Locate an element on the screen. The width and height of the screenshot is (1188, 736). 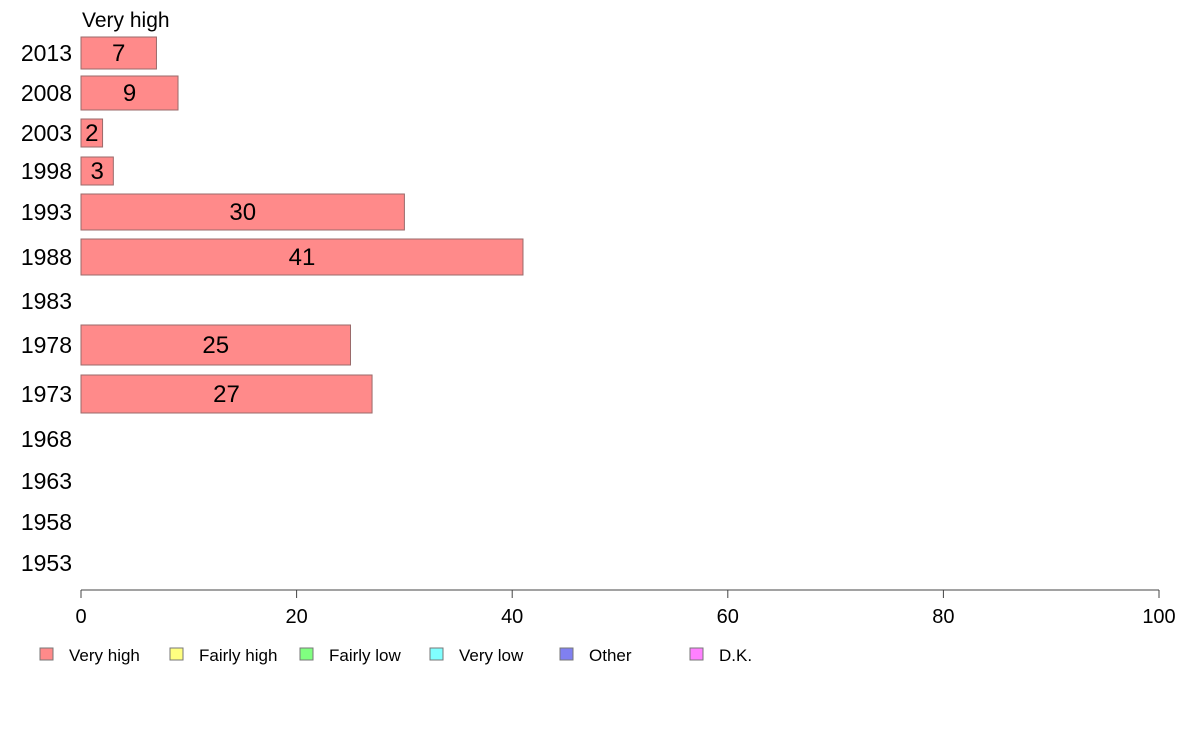
year-label: 1953 is located at coordinates (46, 563).